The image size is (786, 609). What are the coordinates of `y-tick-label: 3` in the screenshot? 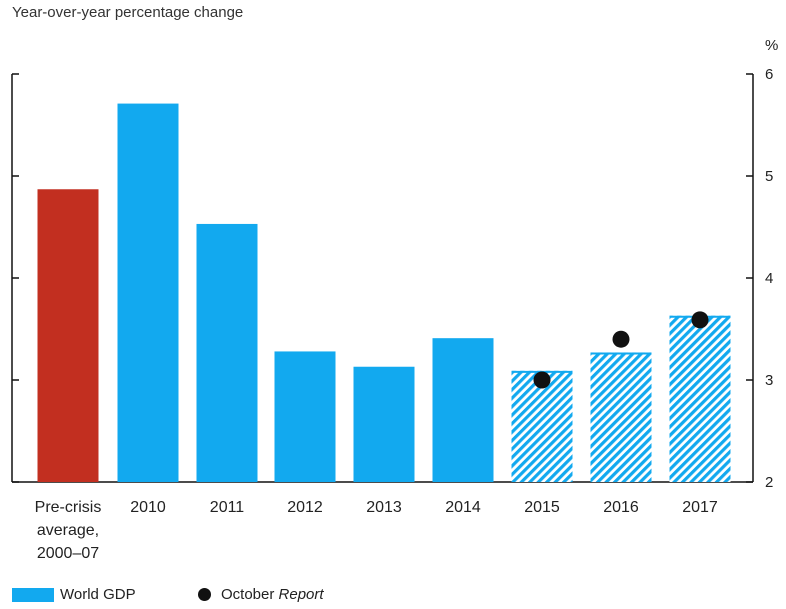 It's located at (769, 380).